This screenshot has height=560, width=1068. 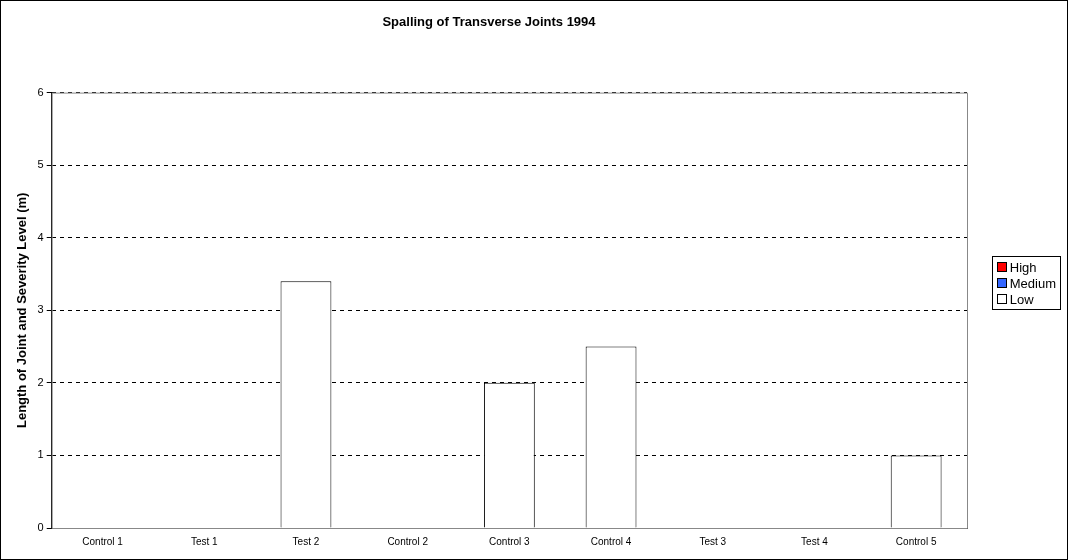 I want to click on x-tick-label: Test 2, so click(x=306, y=541).